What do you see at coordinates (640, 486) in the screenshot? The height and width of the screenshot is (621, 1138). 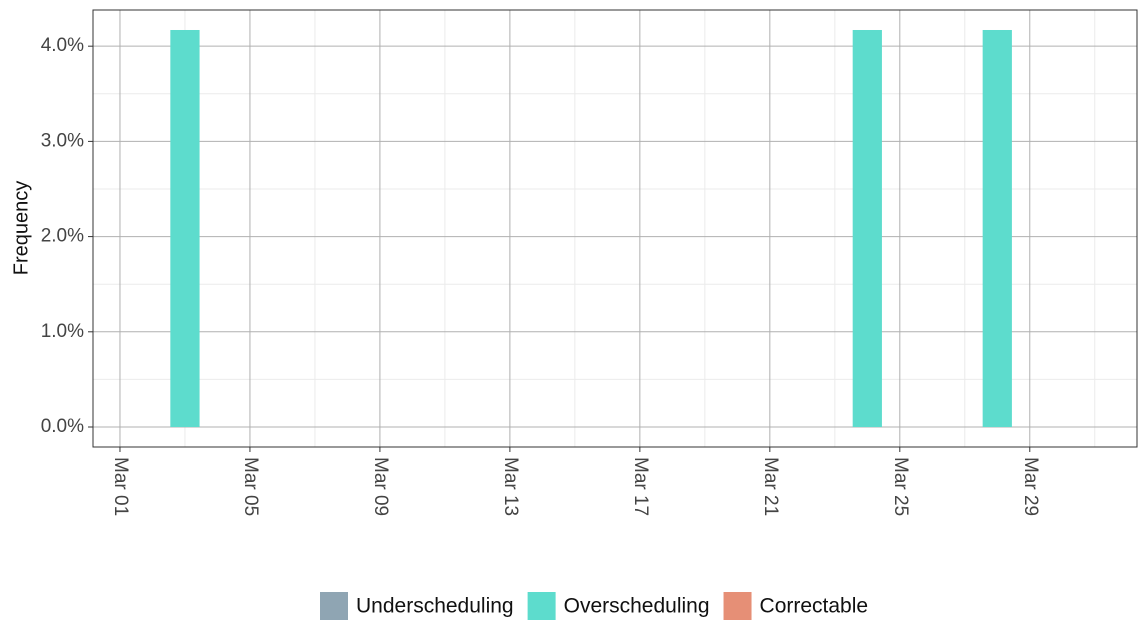 I see `x-tick-label: Mar 17` at bounding box center [640, 486].